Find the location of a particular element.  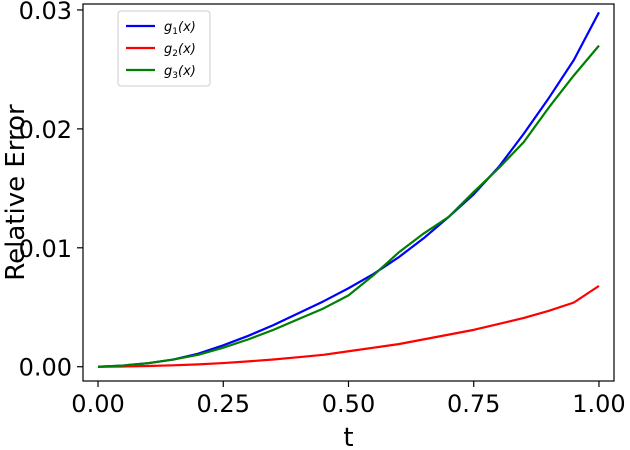

y-tick-label: 0.03 is located at coordinates (45, 12).